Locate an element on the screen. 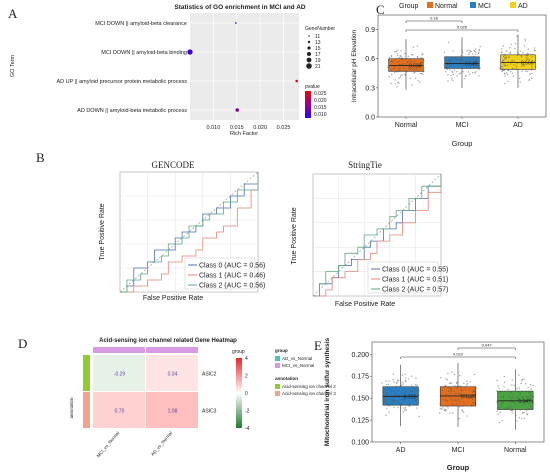 Image resolution: width=550 pixels, height=473 pixels. panel-b-stringtie-ylabel: True Positive Rate is located at coordinates (294, 235).